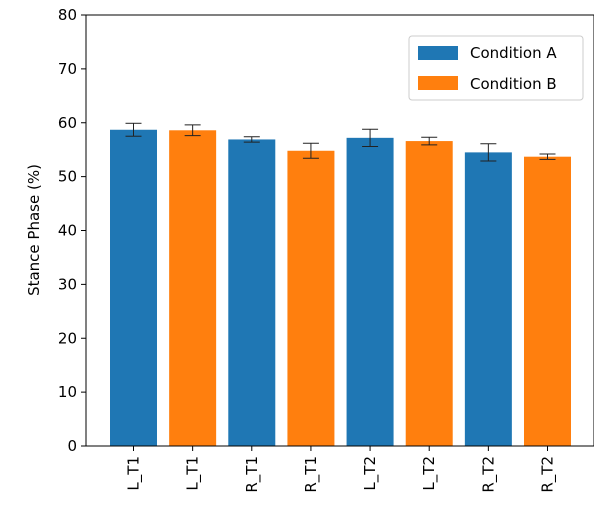  Describe the element at coordinates (67, 123) in the screenshot. I see `y-tick-label: 60` at that location.